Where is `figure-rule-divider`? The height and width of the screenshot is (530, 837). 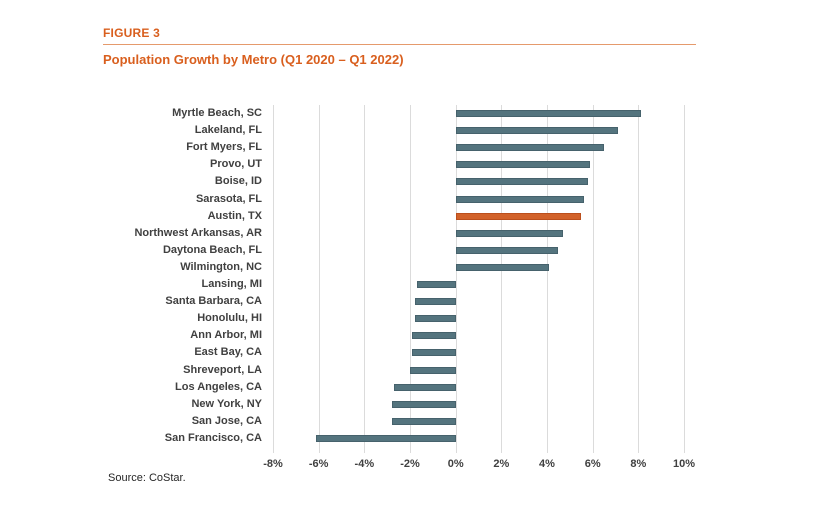 figure-rule-divider is located at coordinates (399, 44).